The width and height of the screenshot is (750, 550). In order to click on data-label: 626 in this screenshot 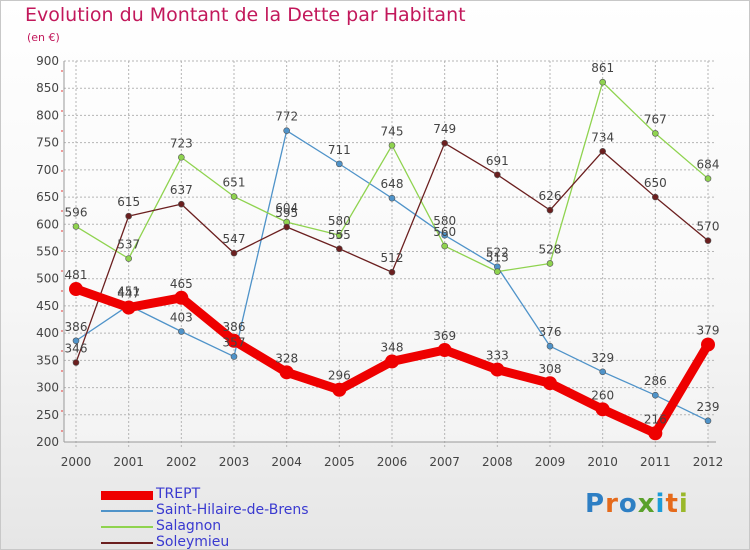, I will do `click(550, 196)`.